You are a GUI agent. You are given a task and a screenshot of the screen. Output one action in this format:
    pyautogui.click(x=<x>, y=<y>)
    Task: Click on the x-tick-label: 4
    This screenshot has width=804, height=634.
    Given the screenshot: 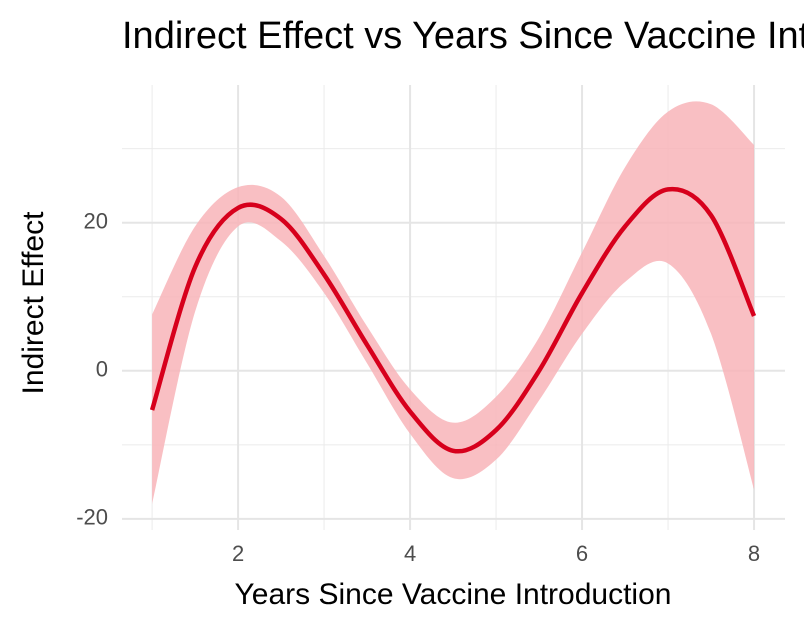 What is the action you would take?
    pyautogui.click(x=410, y=553)
    